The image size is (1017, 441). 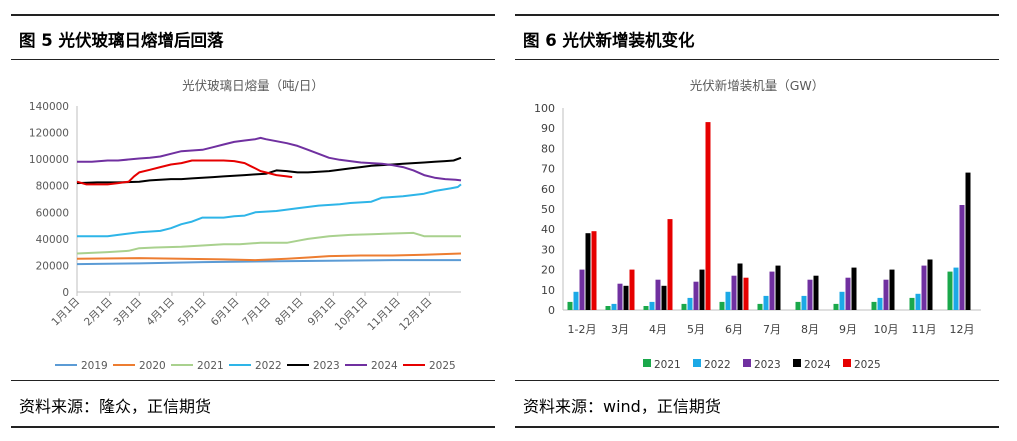 What do you see at coordinates (326, 366) in the screenshot?
I see `legend-label-2023: 2023` at bounding box center [326, 366].